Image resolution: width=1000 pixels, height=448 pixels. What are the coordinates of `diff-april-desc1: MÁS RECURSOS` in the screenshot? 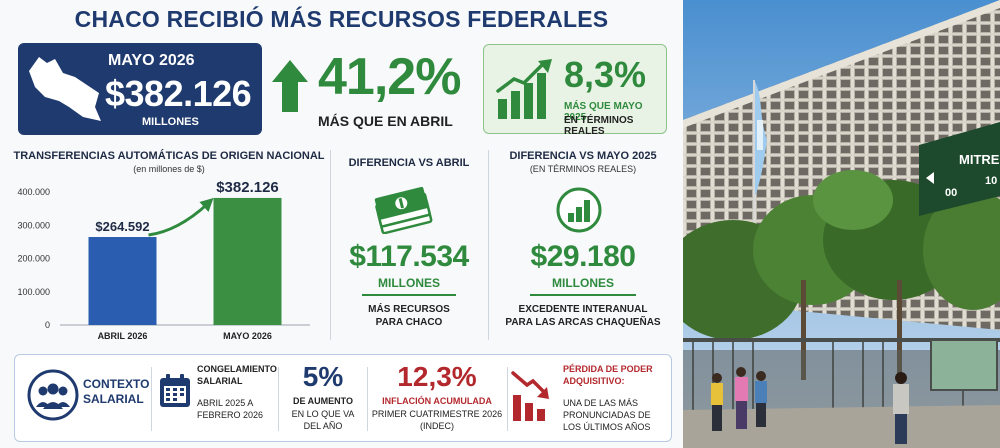 It's located at (409, 309).